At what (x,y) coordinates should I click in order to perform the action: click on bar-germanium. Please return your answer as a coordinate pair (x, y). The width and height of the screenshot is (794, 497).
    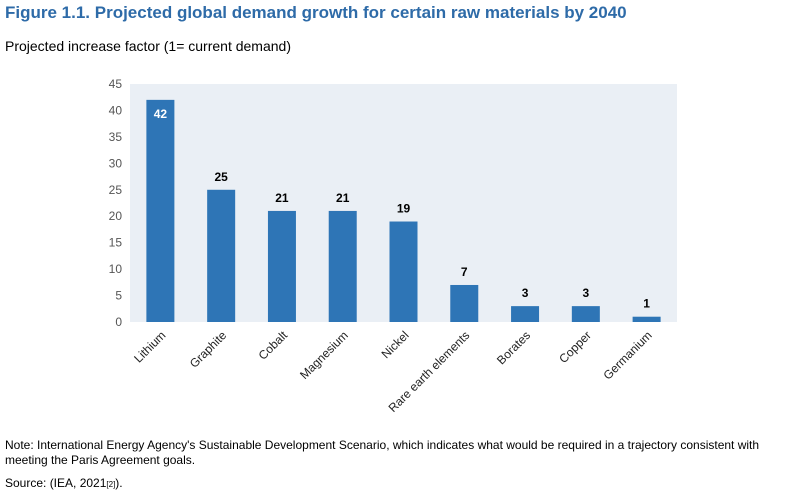
    Looking at the image, I should click on (646, 319).